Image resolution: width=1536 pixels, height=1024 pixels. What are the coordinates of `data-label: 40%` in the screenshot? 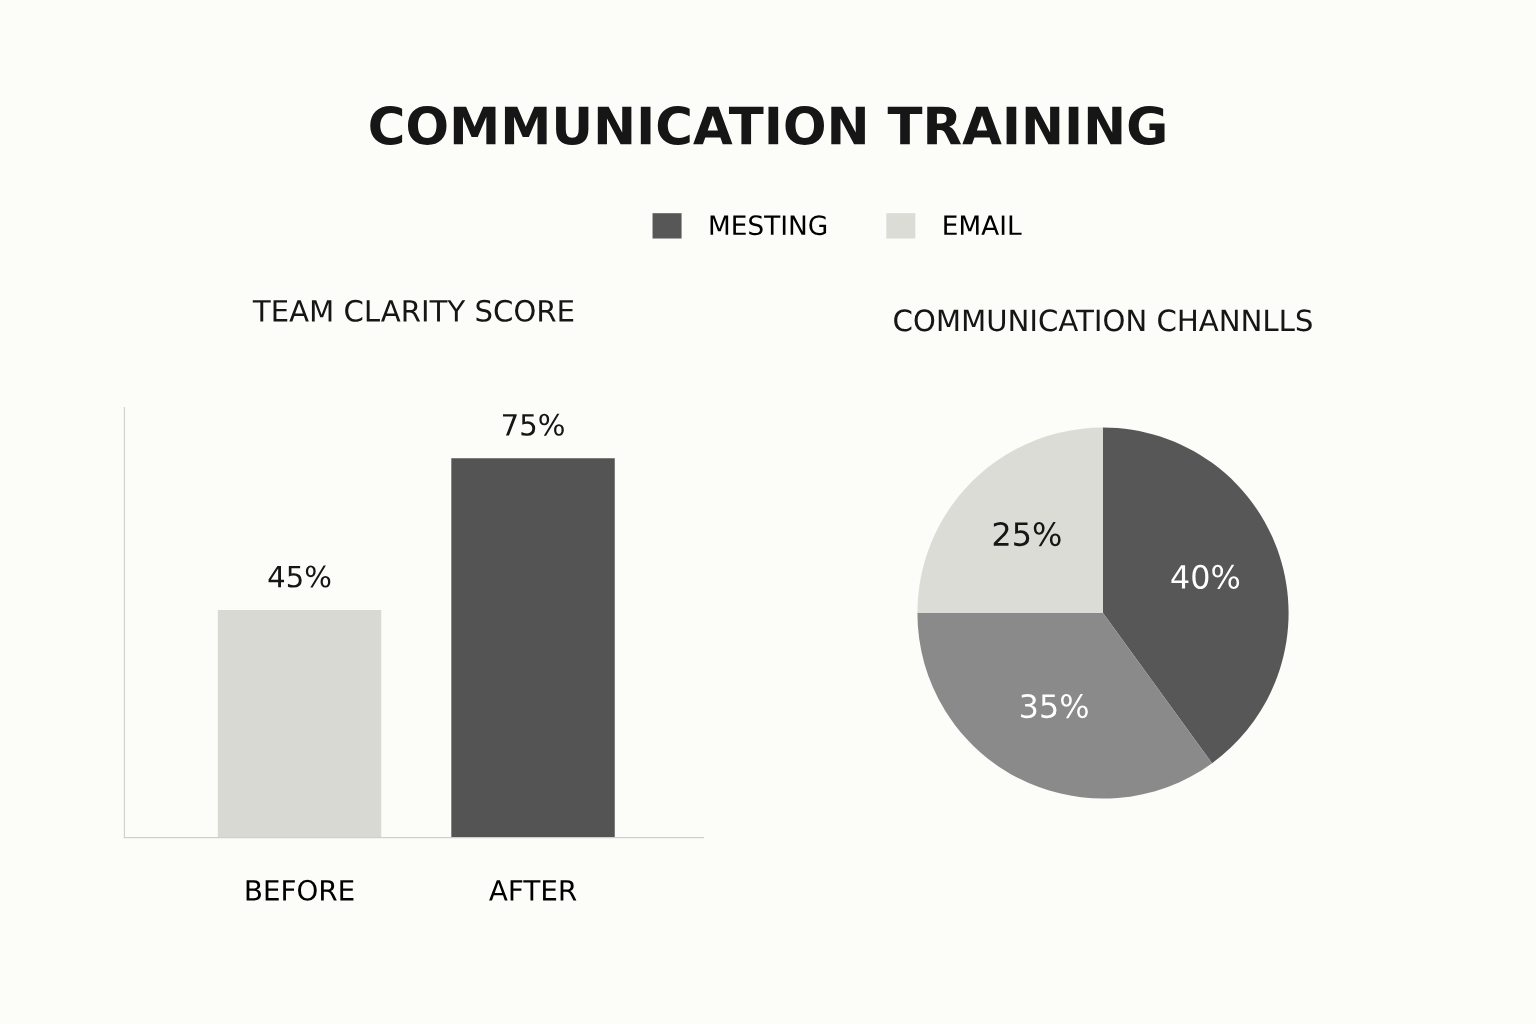 It's located at (1205, 576).